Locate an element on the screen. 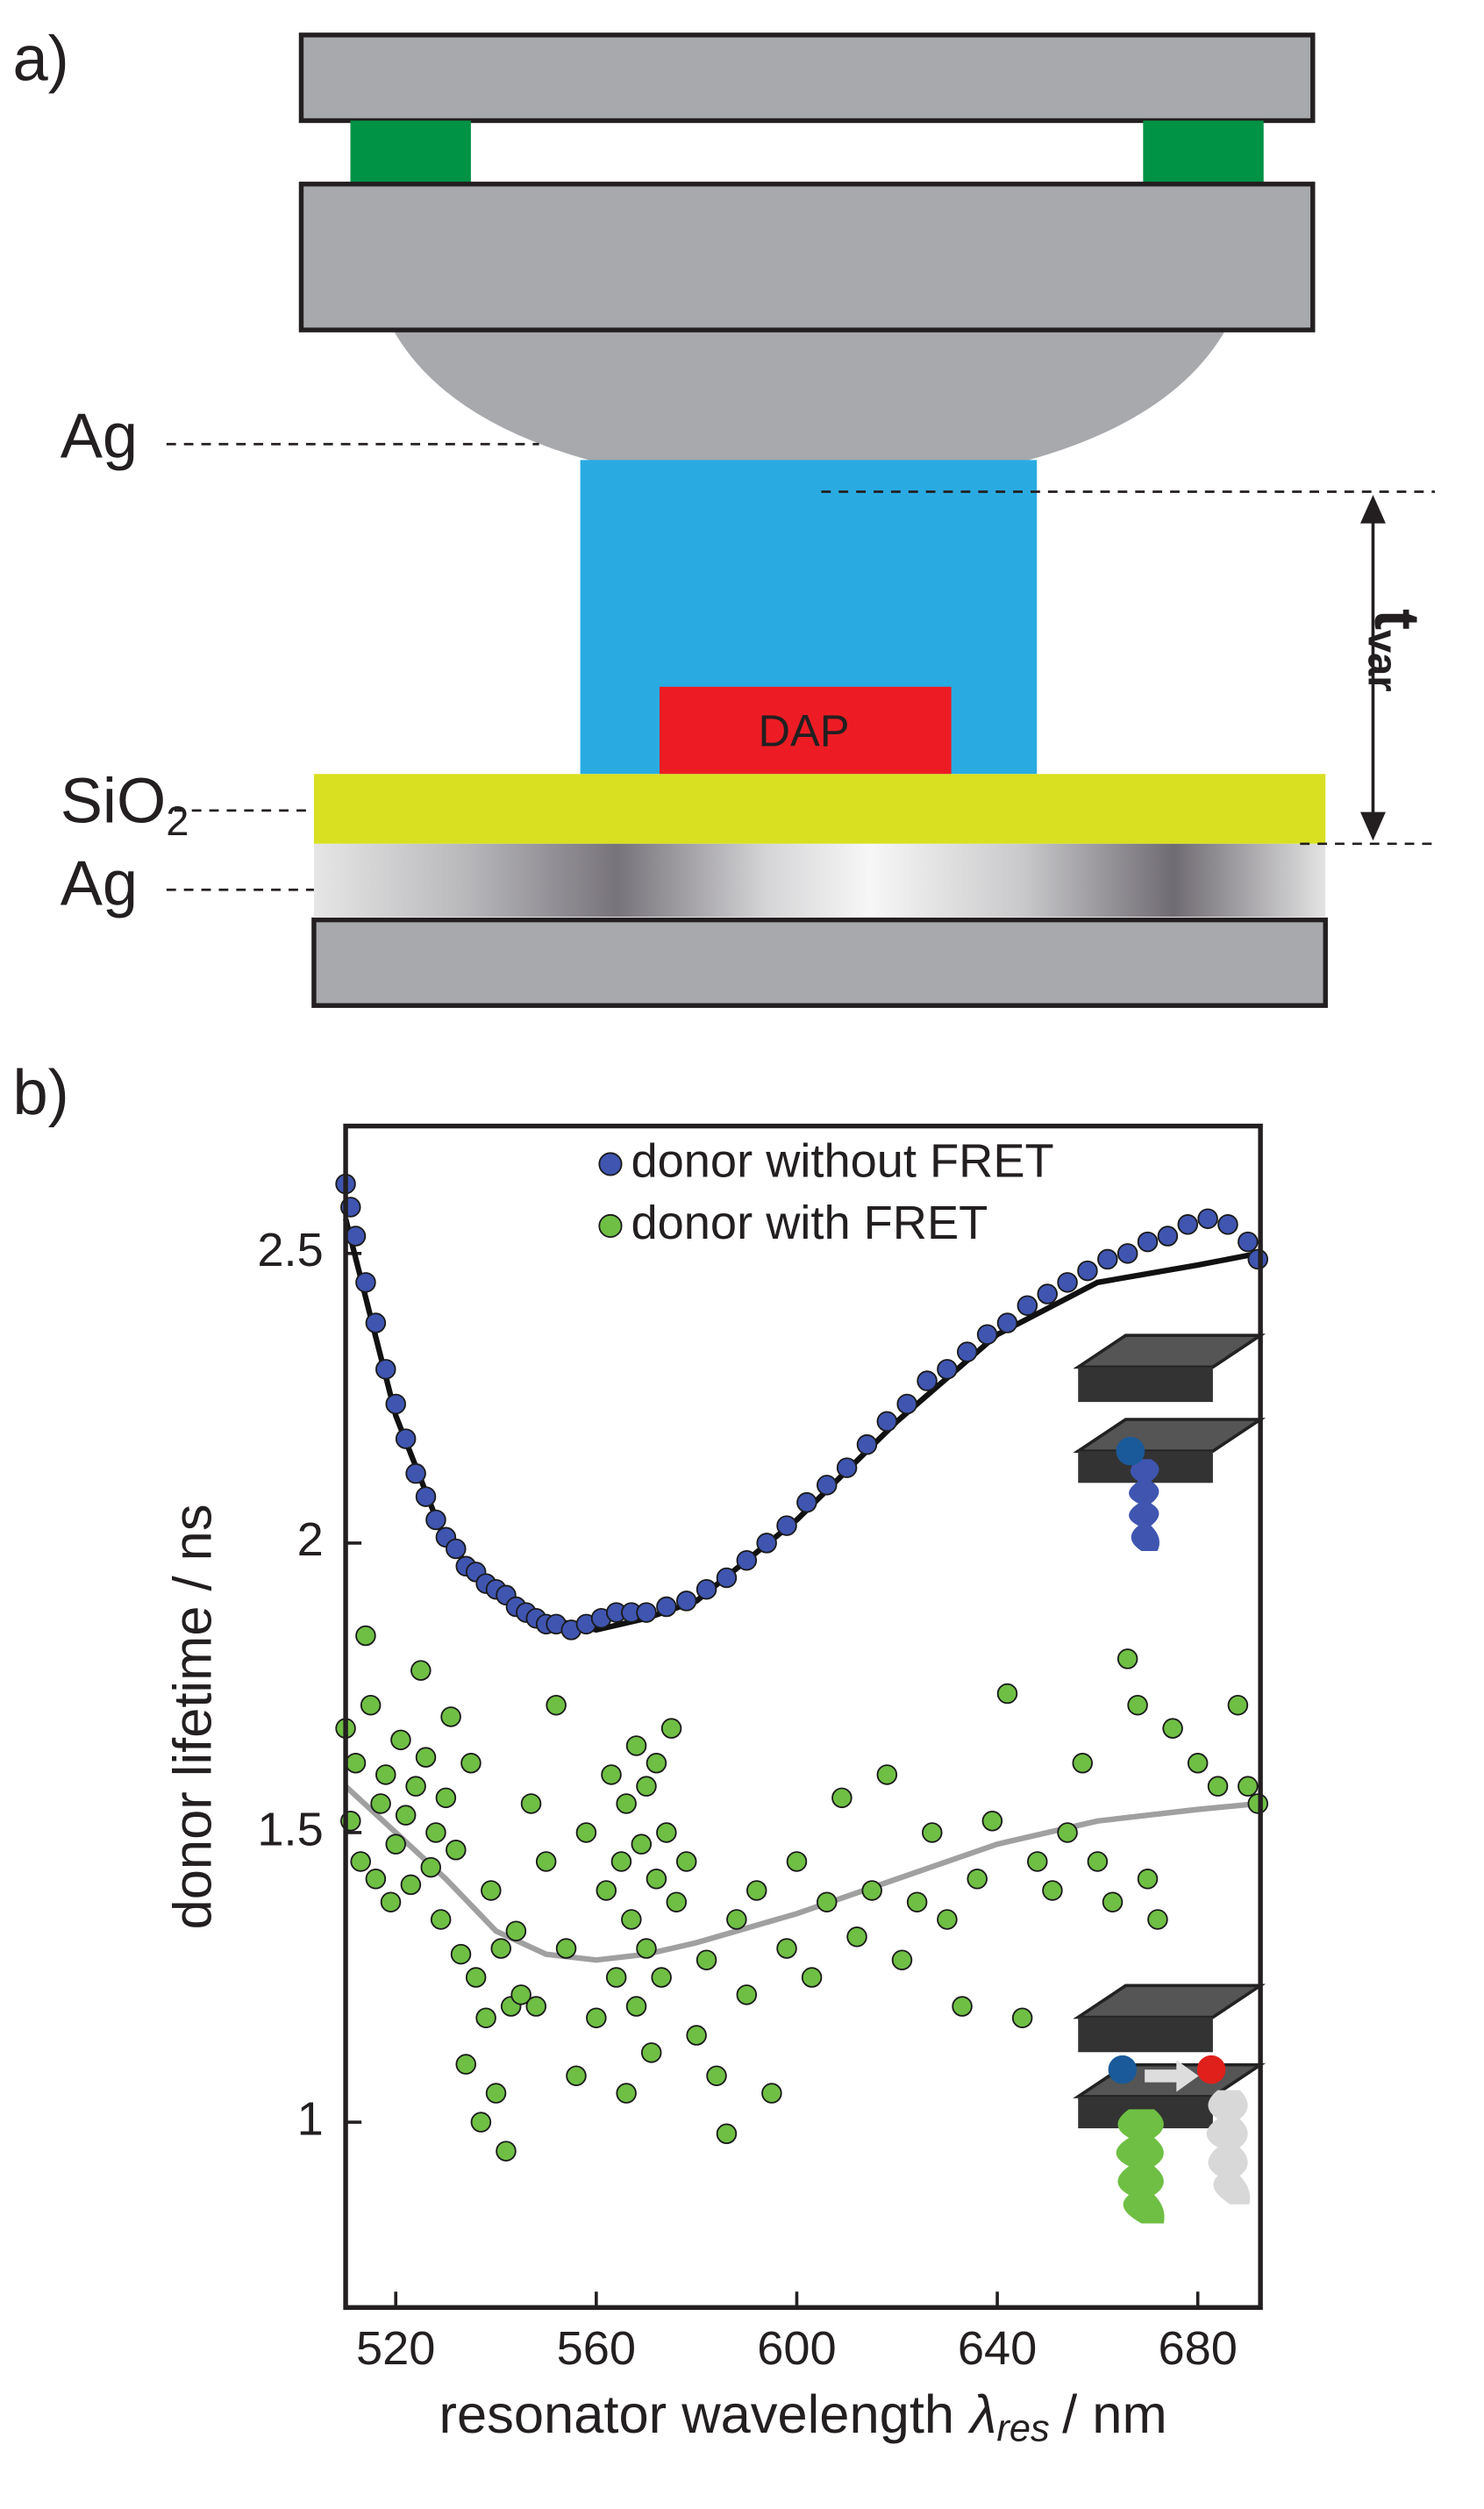 This screenshot has width=1484, height=2509. dap-label: DAP is located at coordinates (804, 730).